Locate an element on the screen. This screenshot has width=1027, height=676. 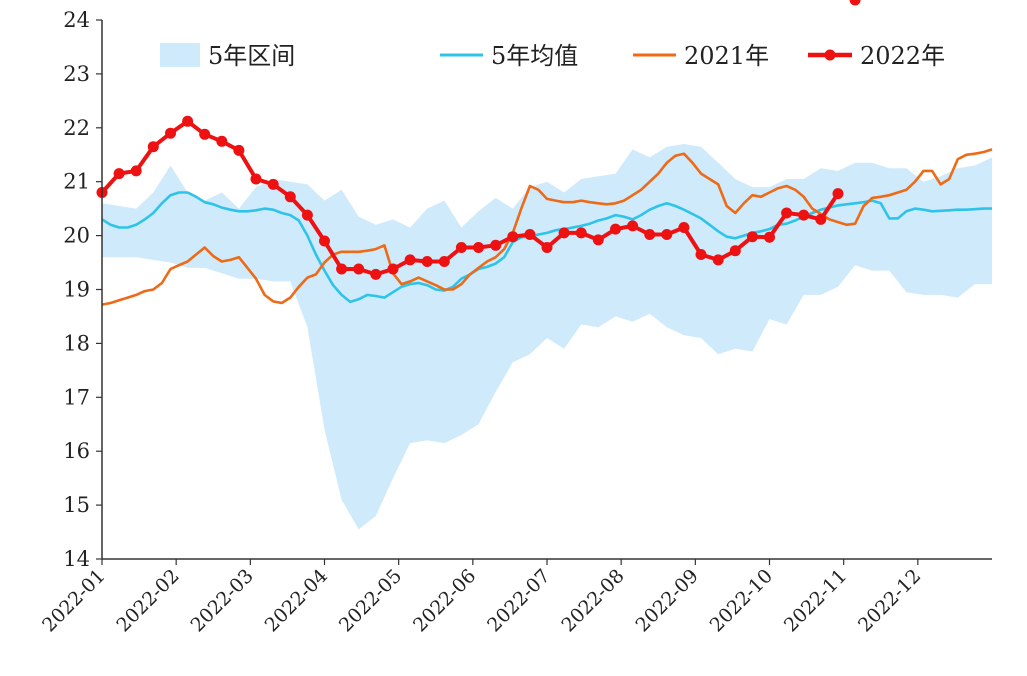
legend-band-label: 5年区间 is located at coordinates (251, 56).